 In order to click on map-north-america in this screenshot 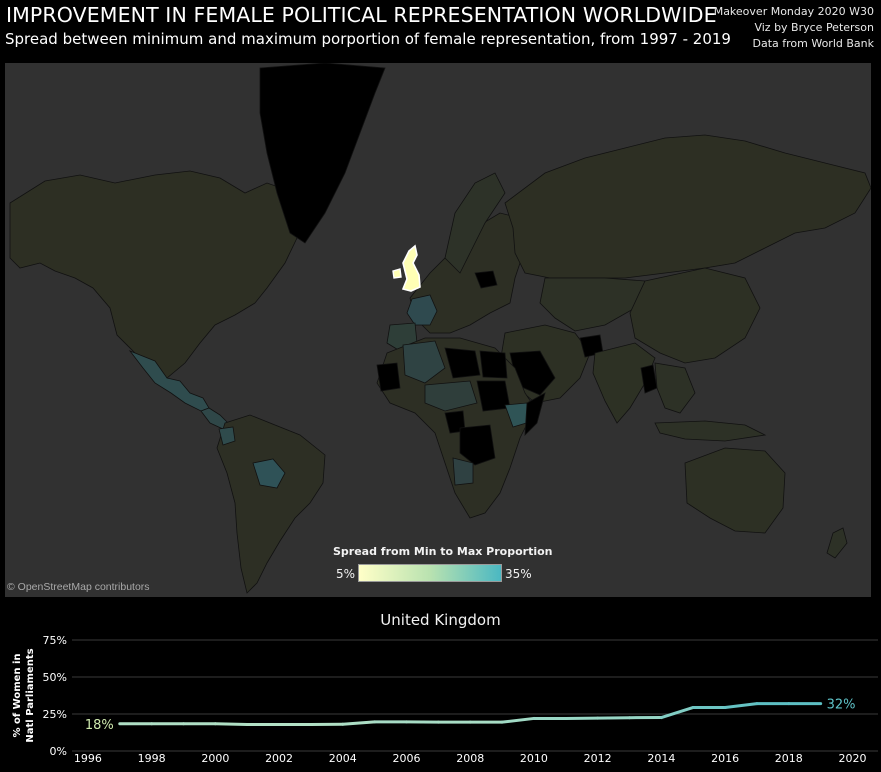, I will do `click(157, 274)`.